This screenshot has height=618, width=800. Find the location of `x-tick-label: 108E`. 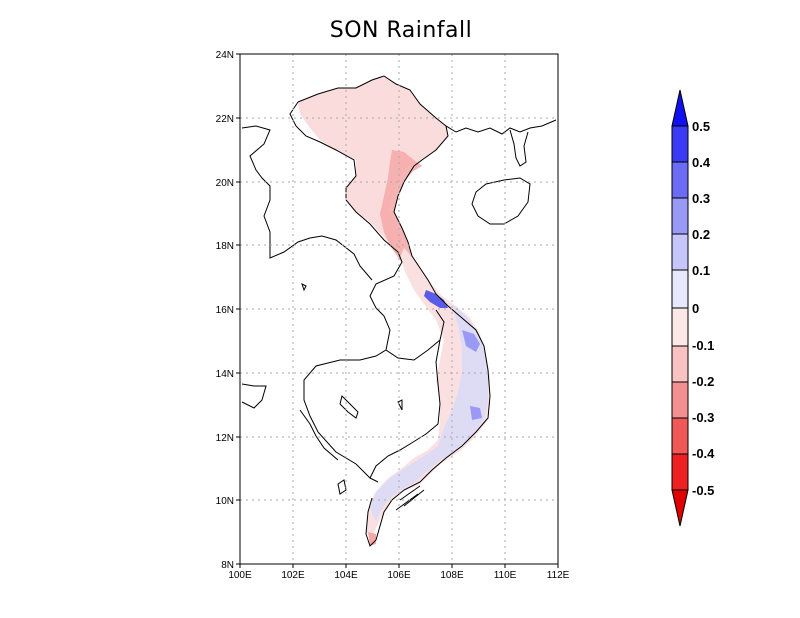

x-tick-label: 108E is located at coordinates (452, 575).